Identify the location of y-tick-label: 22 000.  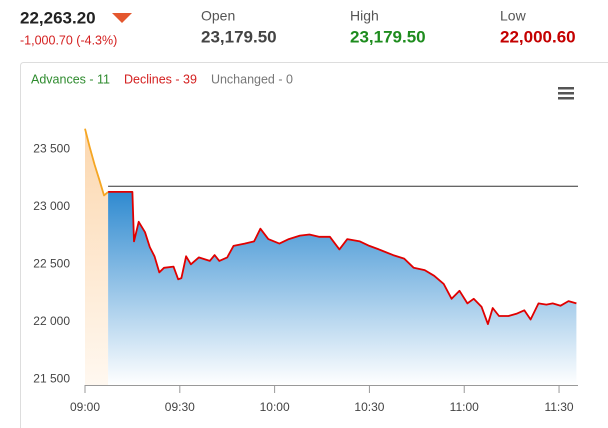
(51, 321).